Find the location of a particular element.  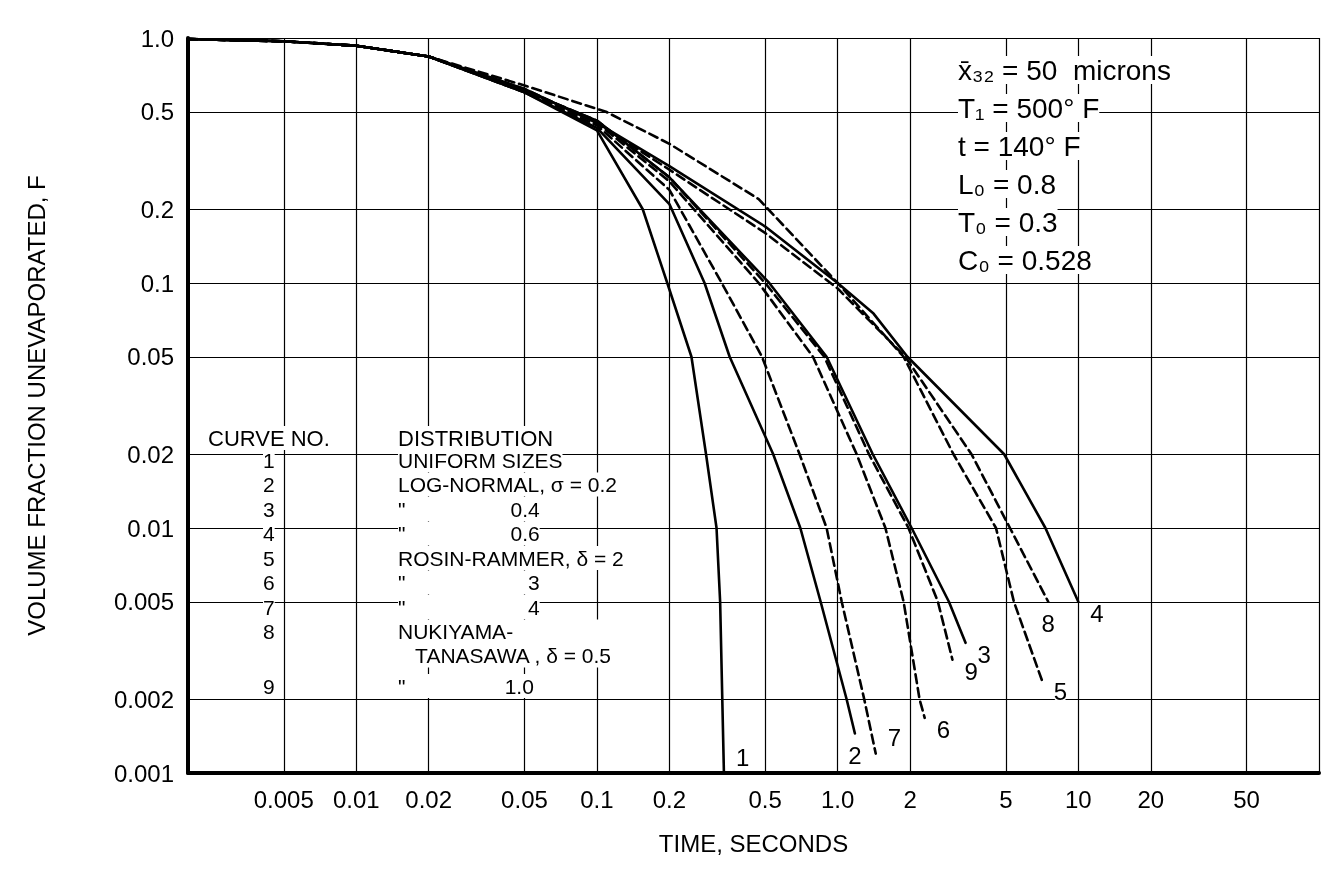

annotation: ROSIN-RAMMER, δ = 2 is located at coordinates (511, 558).